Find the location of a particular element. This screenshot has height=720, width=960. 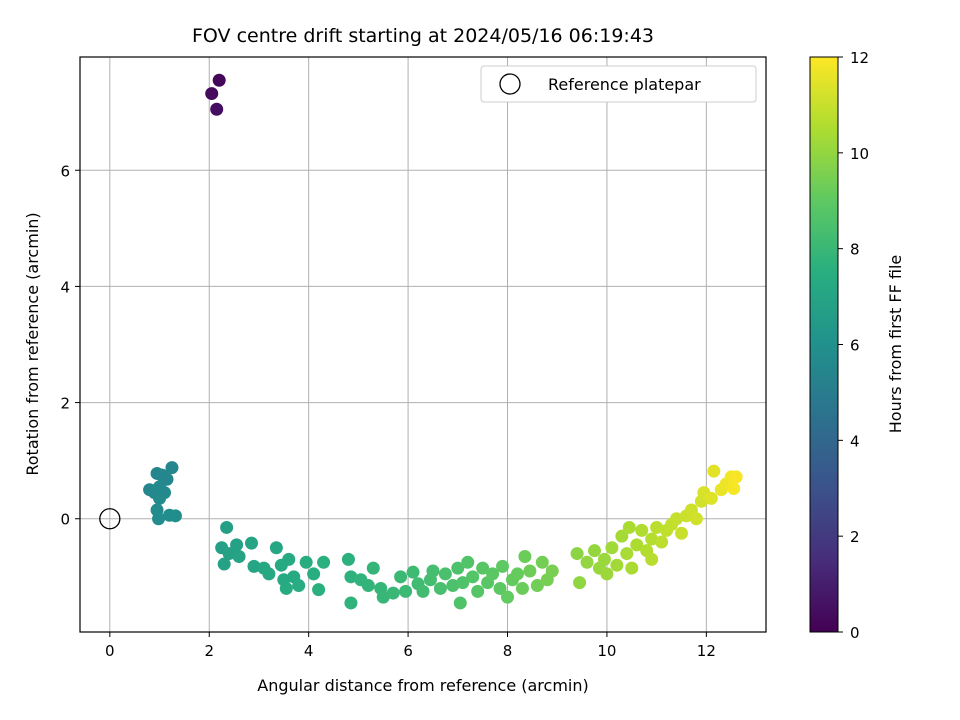

x-tick-label: 12 is located at coordinates (706, 651).